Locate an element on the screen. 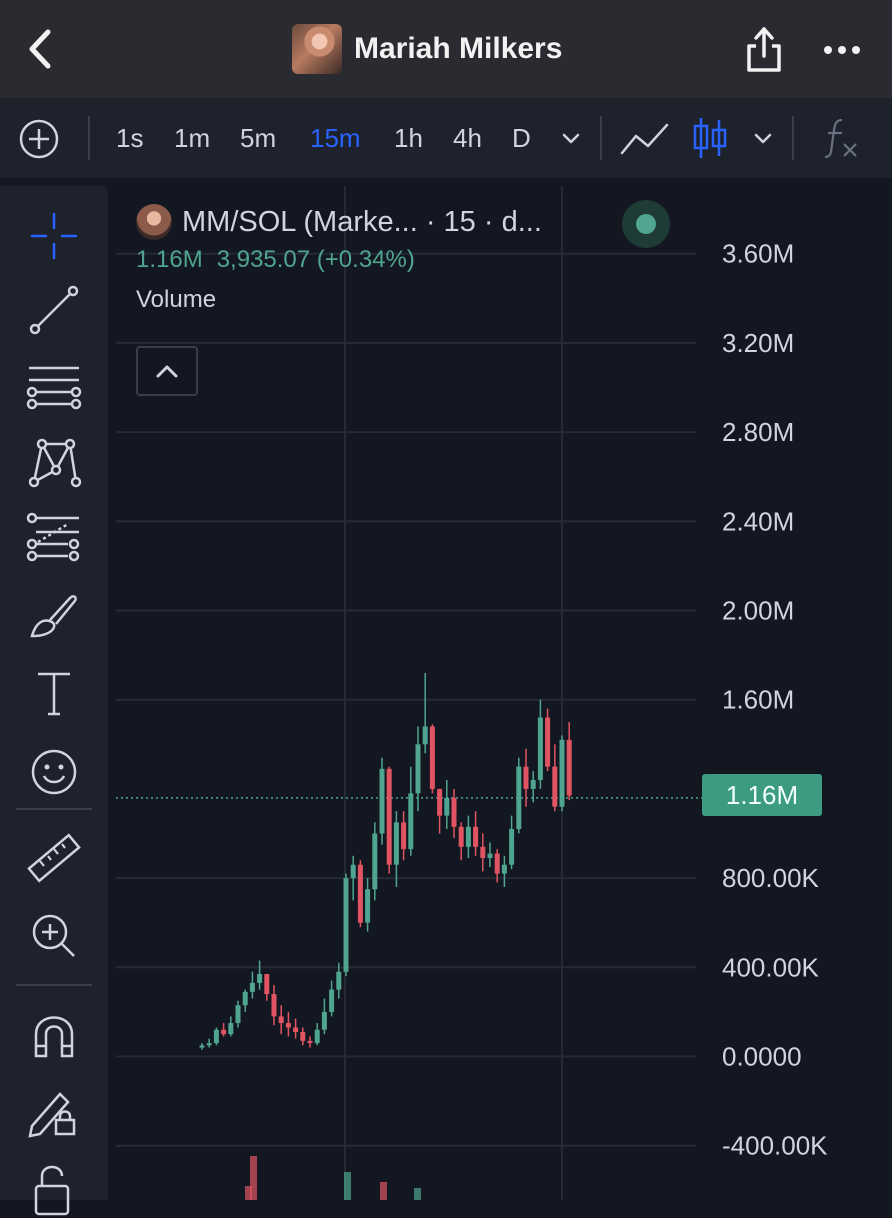 This screenshot has width=892, height=1218. trend-line-icon is located at coordinates (54, 310).